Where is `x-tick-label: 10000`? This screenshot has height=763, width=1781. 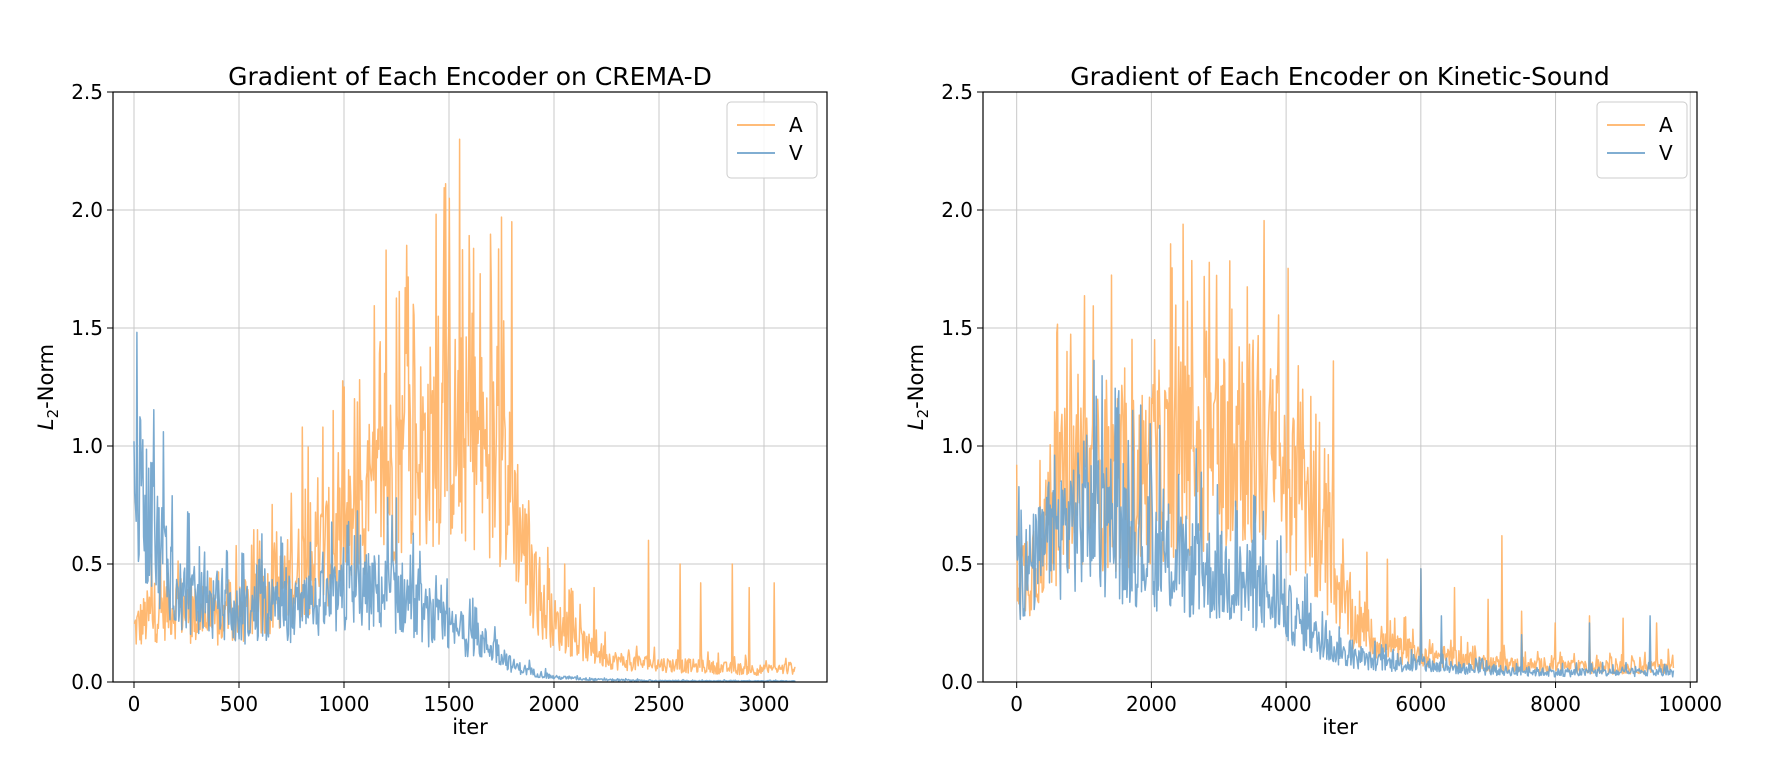 x-tick-label: 10000 is located at coordinates (1690, 704).